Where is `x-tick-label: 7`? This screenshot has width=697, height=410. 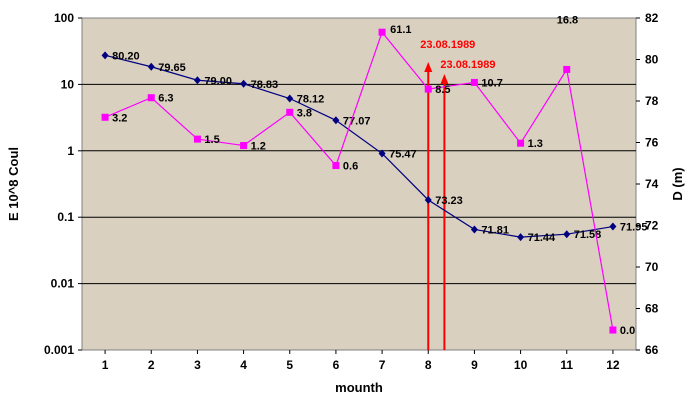 x-tick-label: 7 is located at coordinates (382, 365).